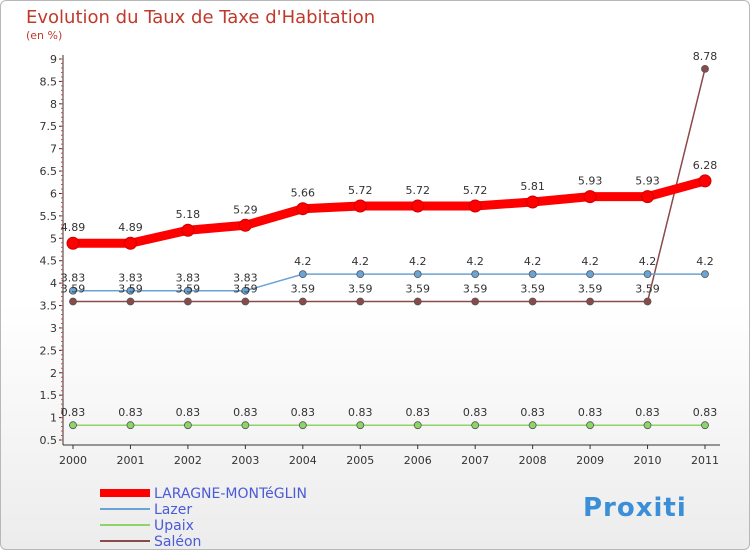 This screenshot has height=550, width=750. Describe the element at coordinates (360, 460) in the screenshot. I see `x-tick-label: 2005` at that location.